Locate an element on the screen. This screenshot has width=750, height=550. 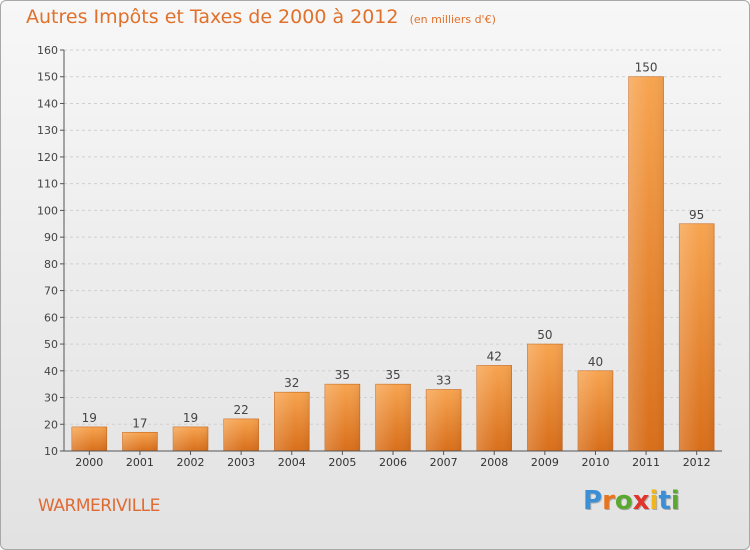
x-tick-label: 2005 is located at coordinates (342, 462).